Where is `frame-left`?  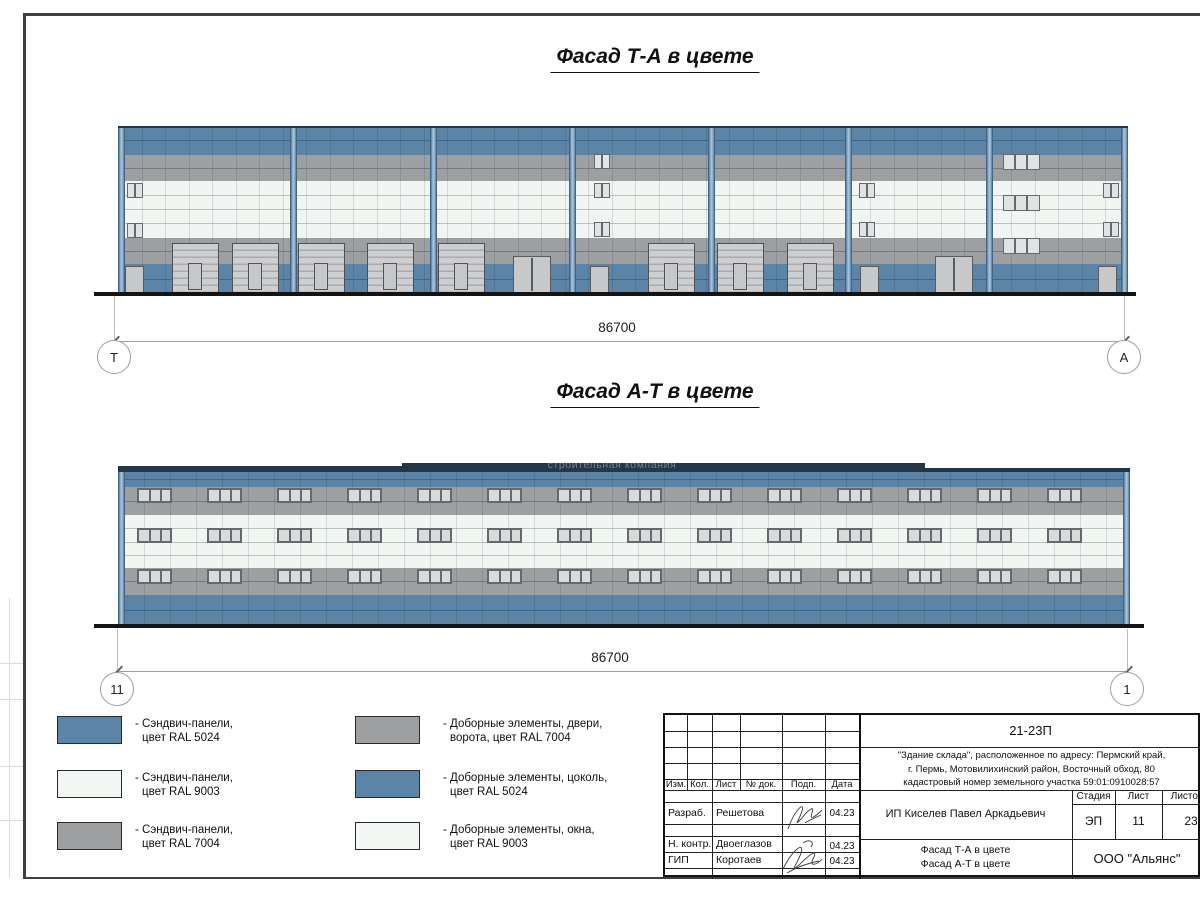
frame-left is located at coordinates (24, 446).